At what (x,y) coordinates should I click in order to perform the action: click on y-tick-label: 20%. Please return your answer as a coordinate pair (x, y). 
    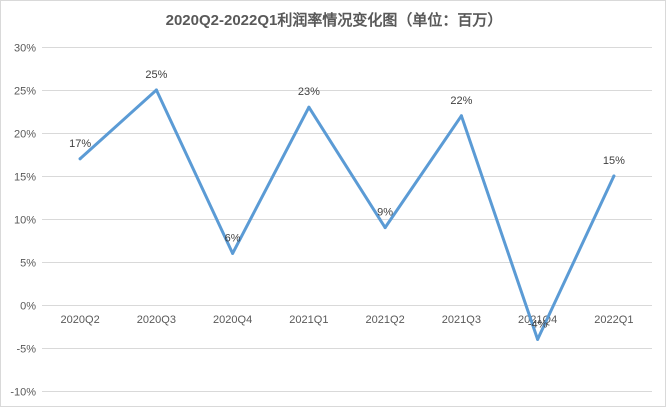
    Looking at the image, I should click on (25, 135).